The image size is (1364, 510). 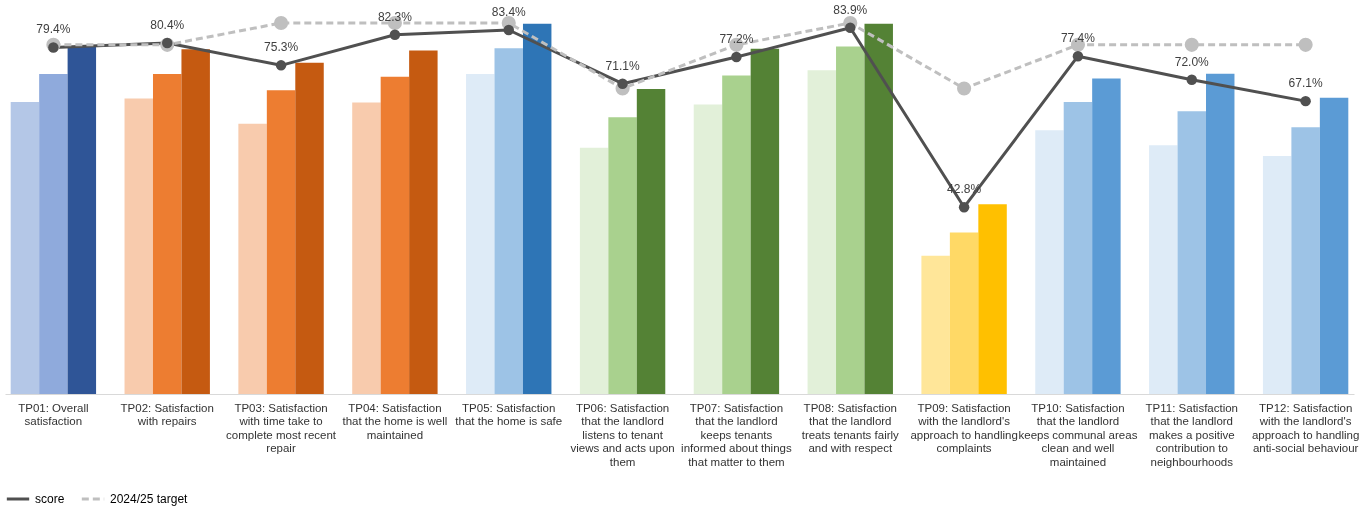 What do you see at coordinates (1305, 427) in the screenshot?
I see `x-tick-label: TP12: Satisfaction with the landlord's approach to handling anti-social behaviour` at bounding box center [1305, 427].